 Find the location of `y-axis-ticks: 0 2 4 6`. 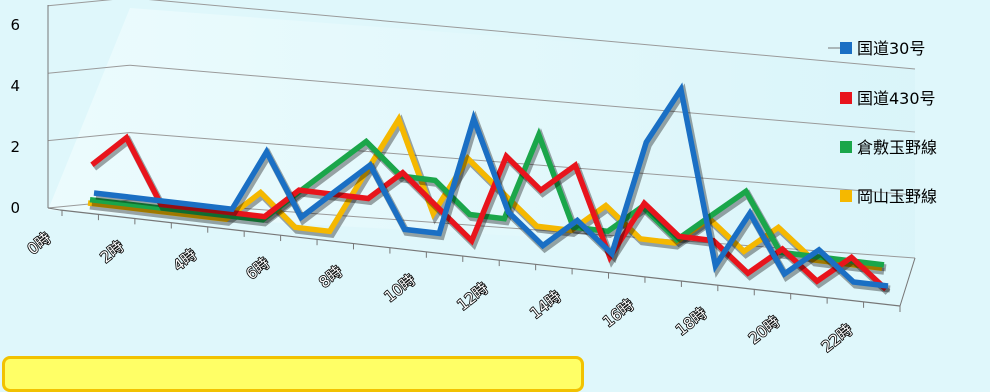

y-axis-ticks: 0 2 4 6 is located at coordinates (15, 116).